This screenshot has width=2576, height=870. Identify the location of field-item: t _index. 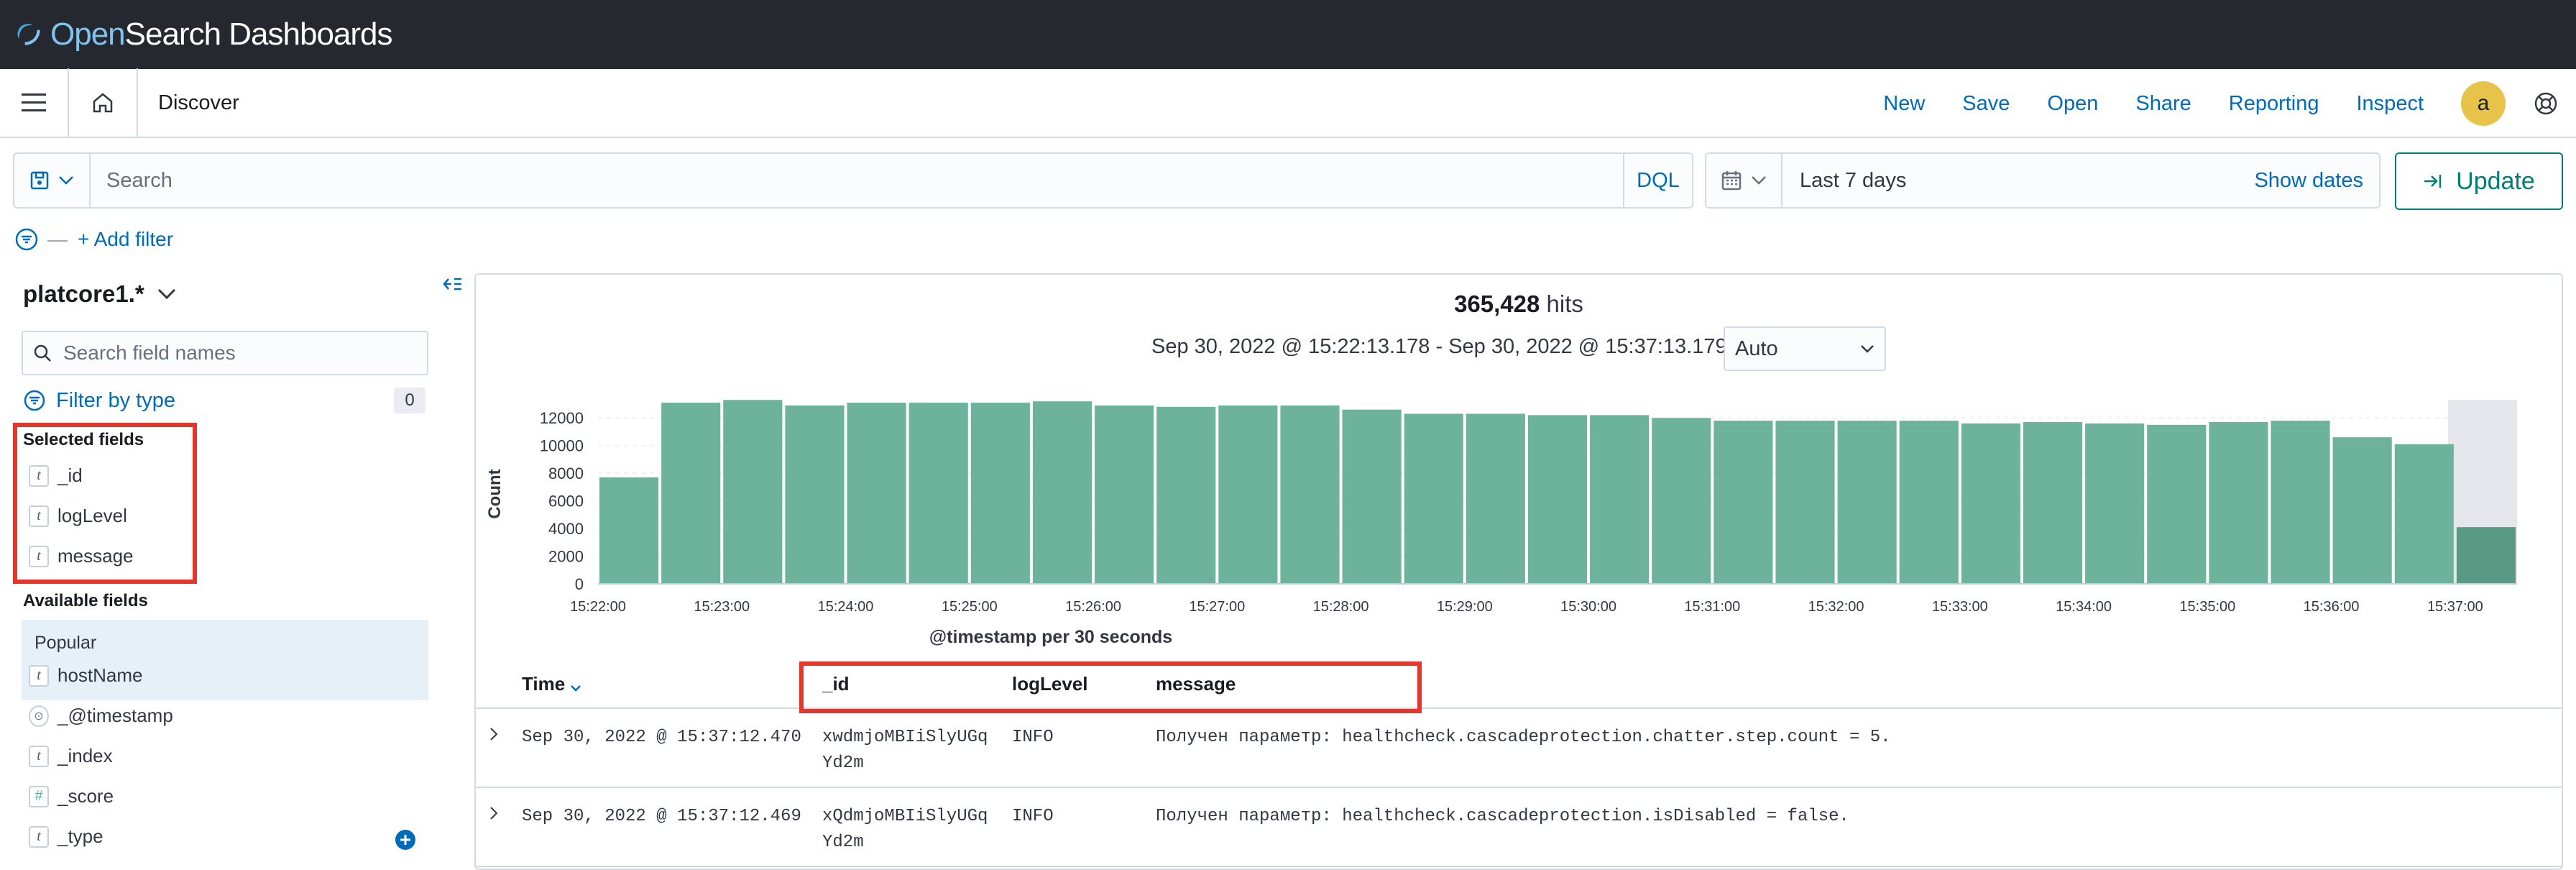
(71, 756).